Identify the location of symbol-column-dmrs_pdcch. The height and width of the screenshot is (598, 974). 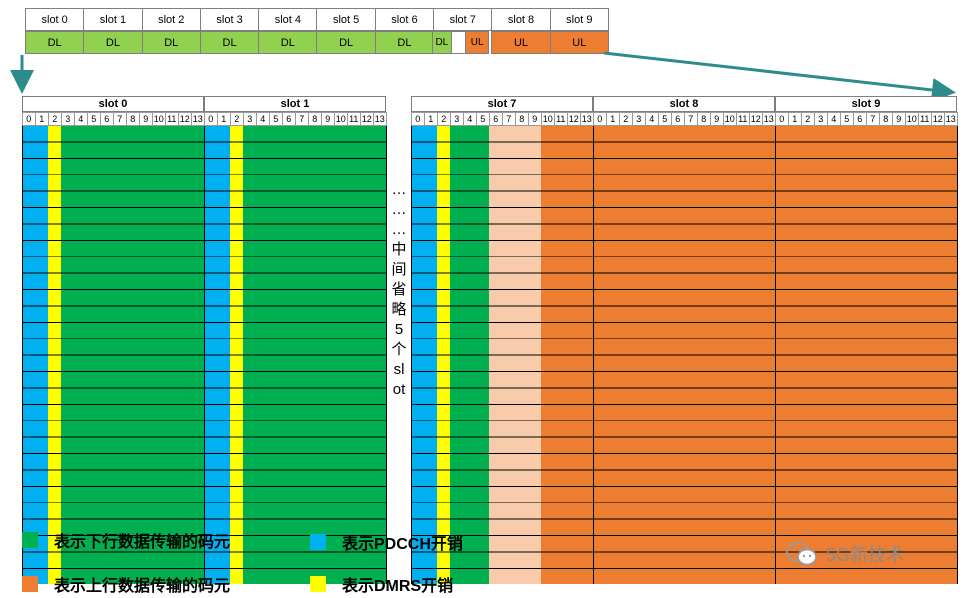
(29, 355).